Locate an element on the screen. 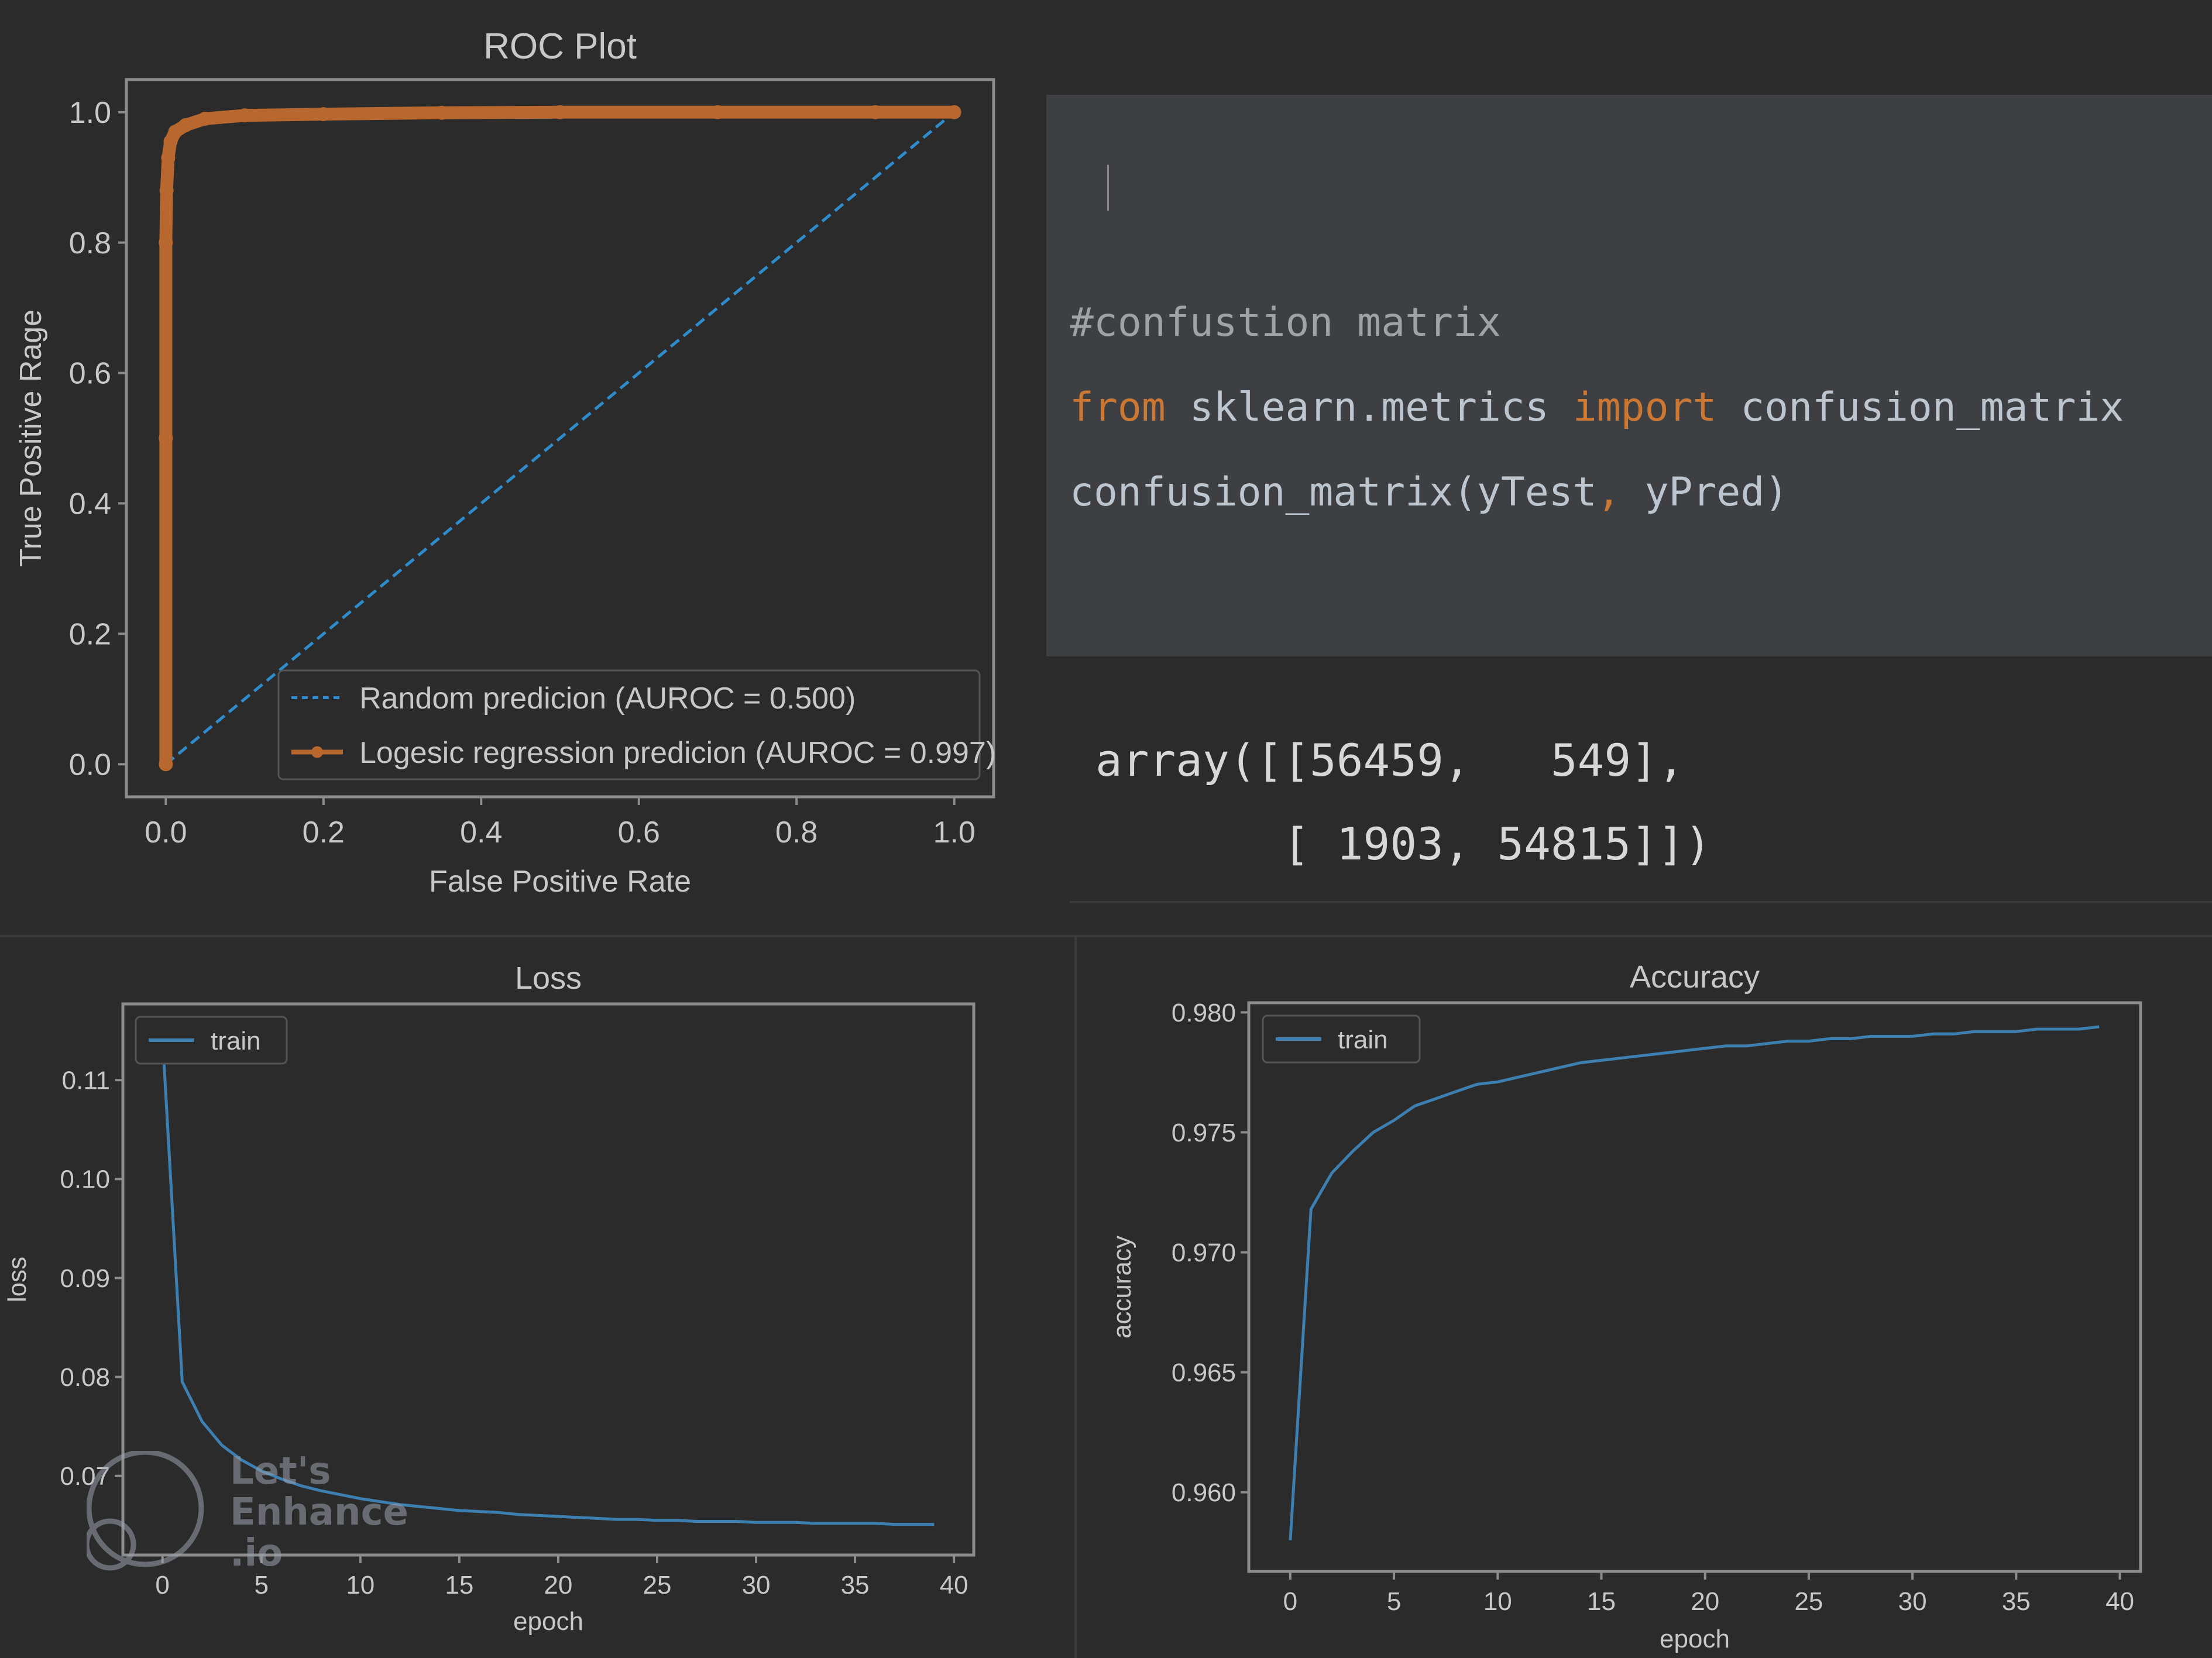 The height and width of the screenshot is (1658, 2212). y-tick-label: 0.0 is located at coordinates (90, 765).